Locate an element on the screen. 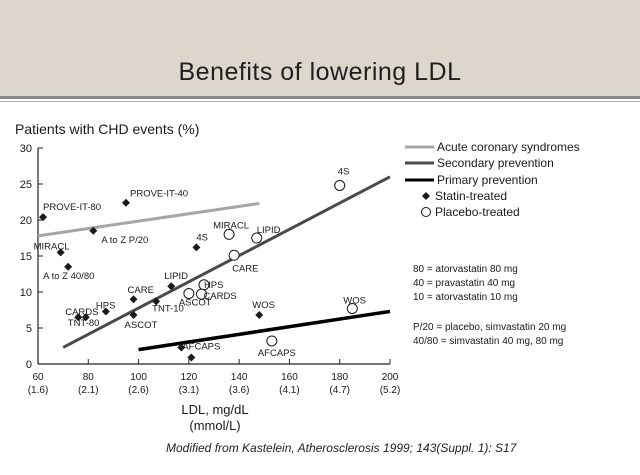  y-tick-label: 5 is located at coordinates (29, 329).